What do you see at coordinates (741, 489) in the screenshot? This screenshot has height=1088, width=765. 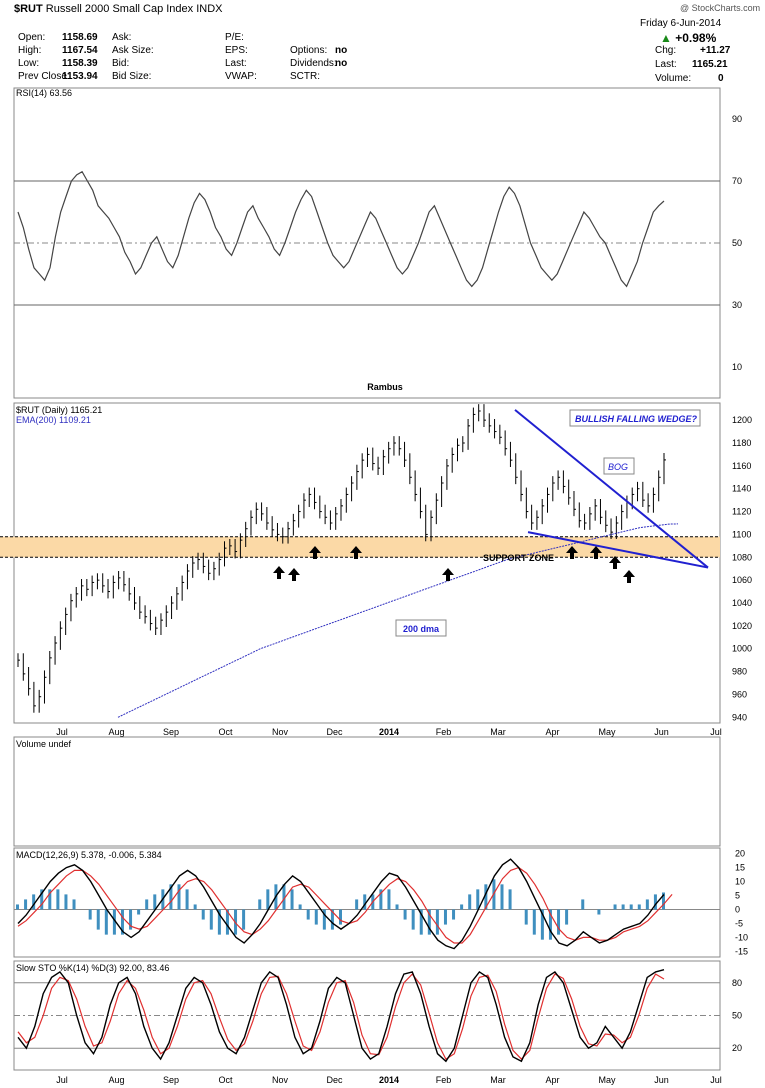 I see `price-y-tick-10: 1140` at bounding box center [741, 489].